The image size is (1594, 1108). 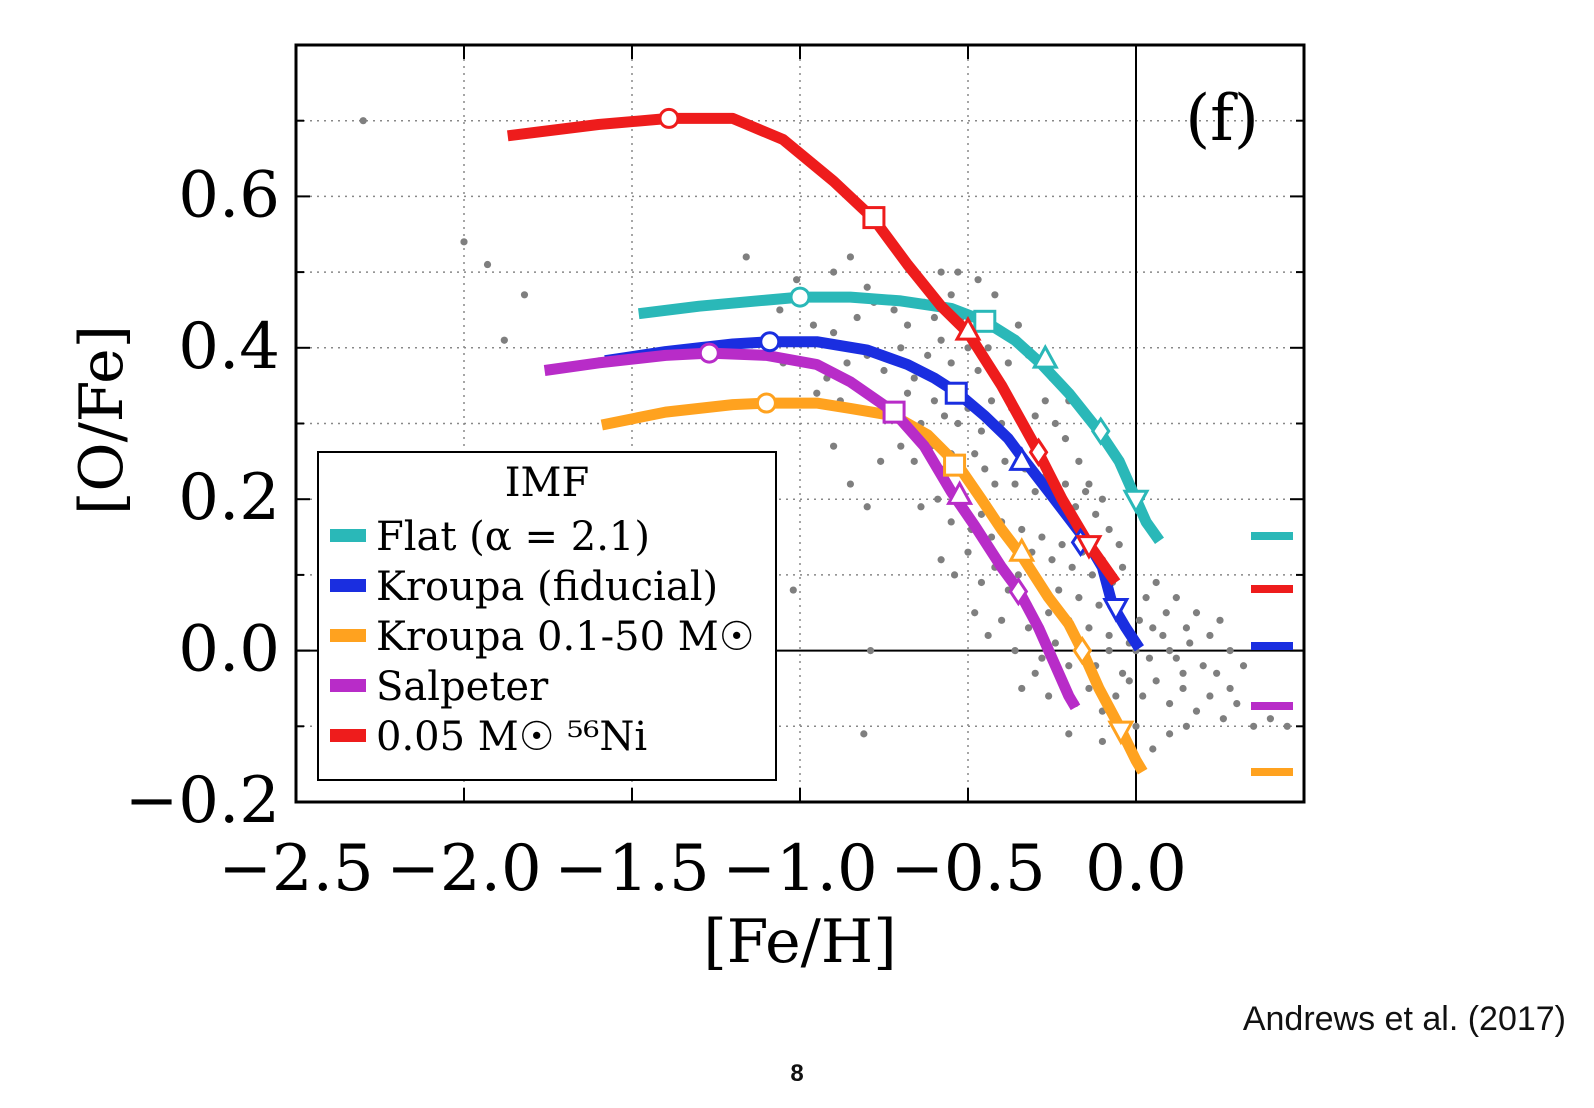 What do you see at coordinates (797, 1073) in the screenshot?
I see `page-number: 8` at bounding box center [797, 1073].